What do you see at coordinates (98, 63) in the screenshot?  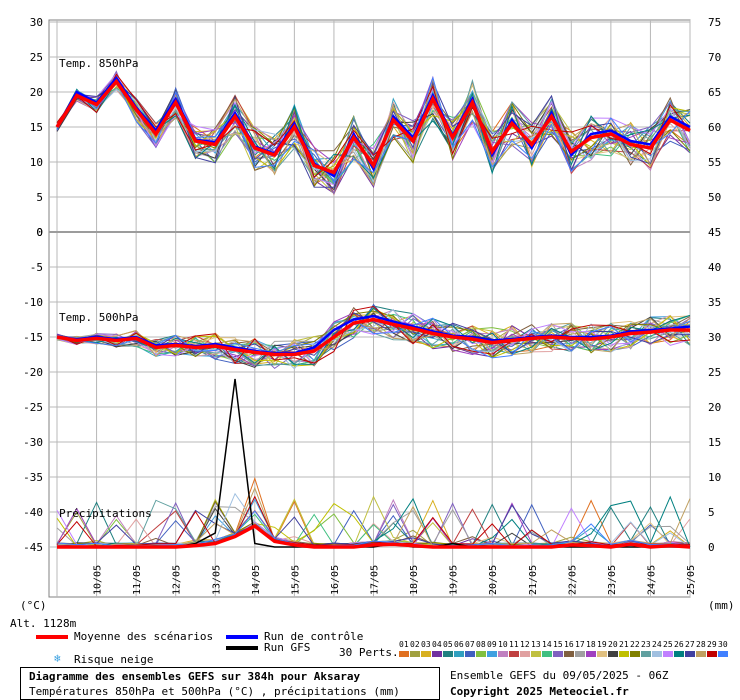 I see `panel-label-850: Temp. 850hPa` at bounding box center [98, 63].